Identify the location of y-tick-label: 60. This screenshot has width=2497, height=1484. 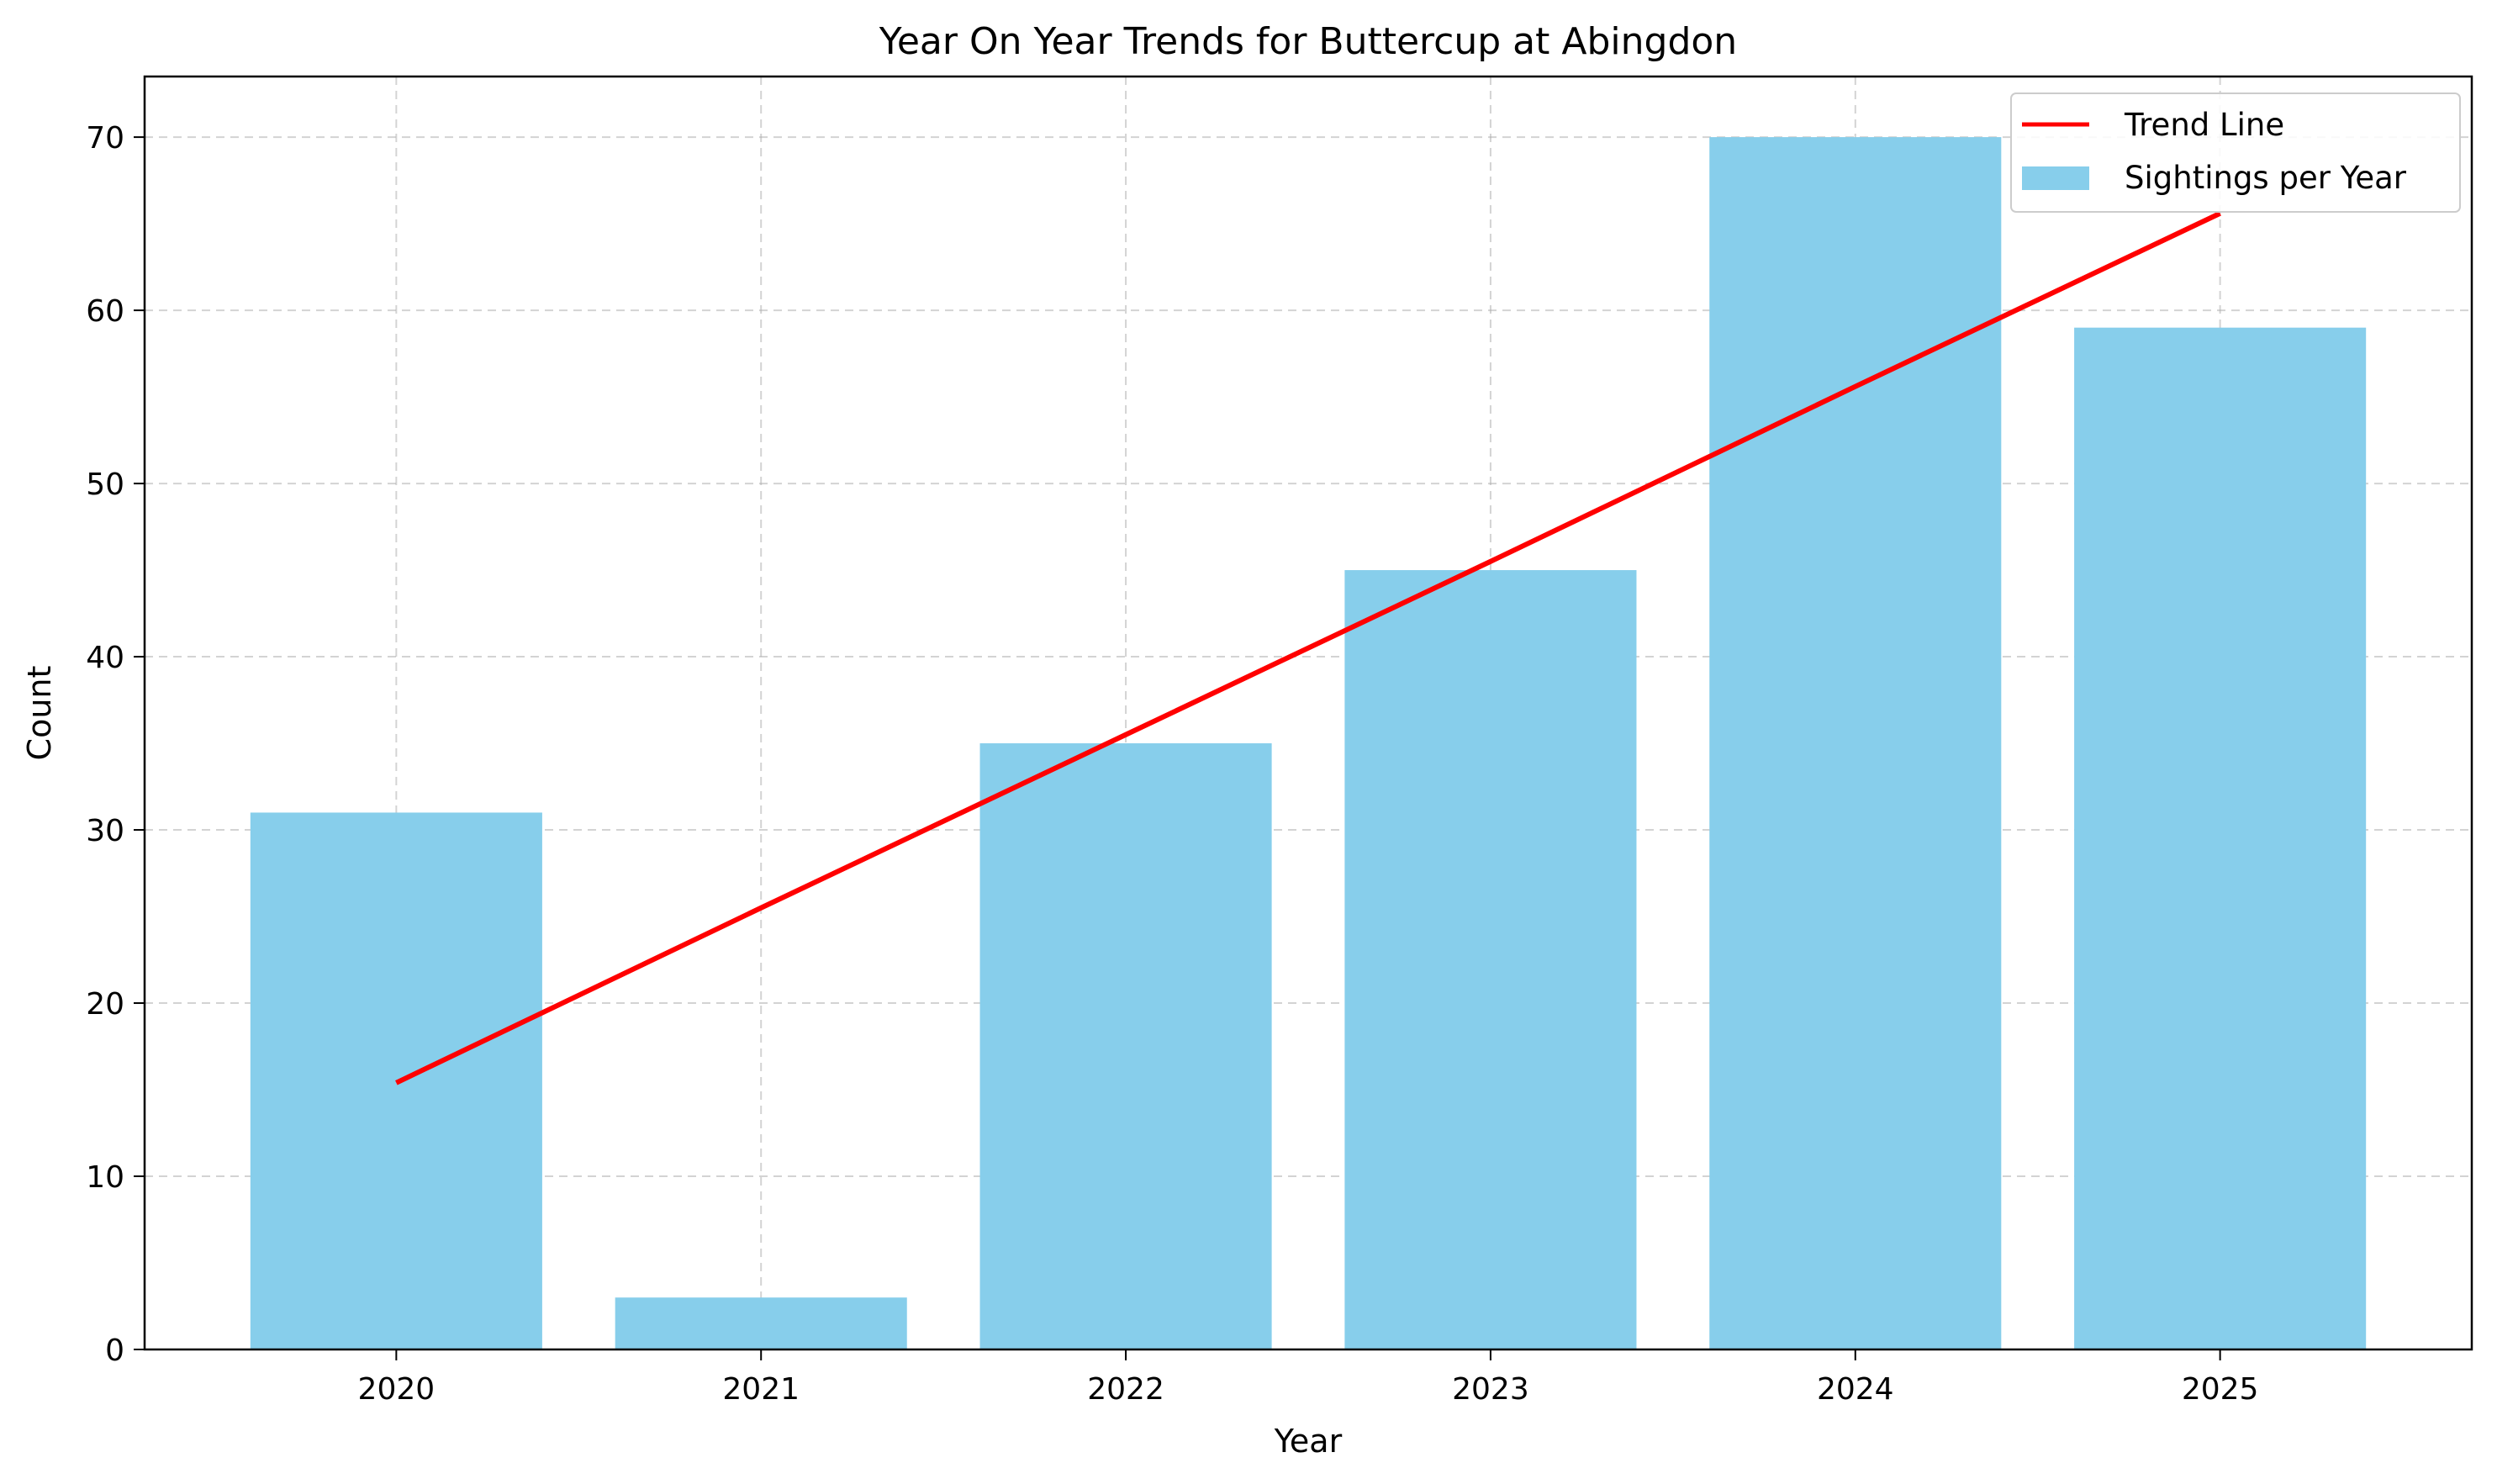
(105, 311).